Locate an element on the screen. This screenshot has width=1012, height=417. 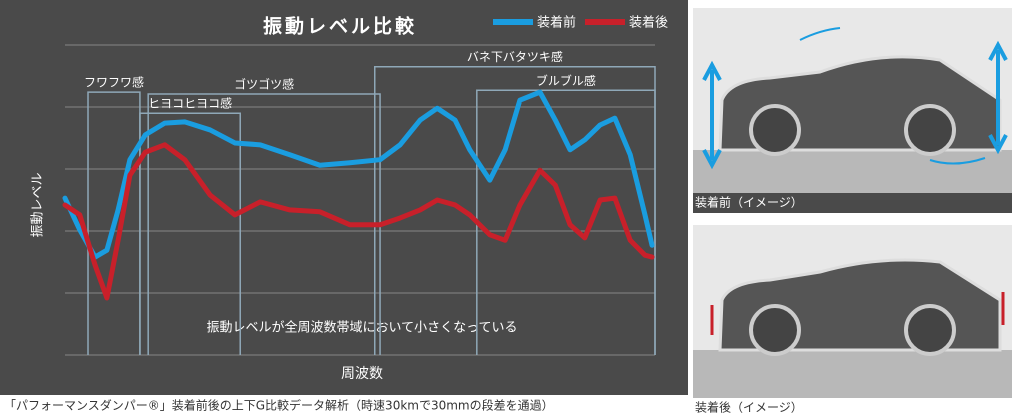
legend-label: 装着前 is located at coordinates (556, 23).